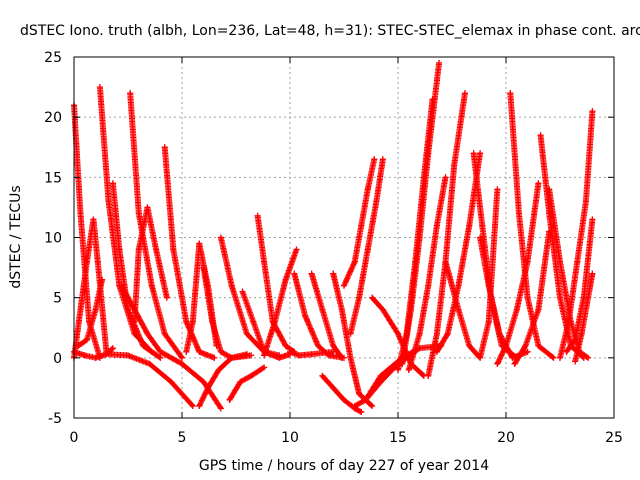 The height and width of the screenshot is (480, 640). What do you see at coordinates (57, 299) in the screenshot?
I see `y-tick-label: 5` at bounding box center [57, 299].